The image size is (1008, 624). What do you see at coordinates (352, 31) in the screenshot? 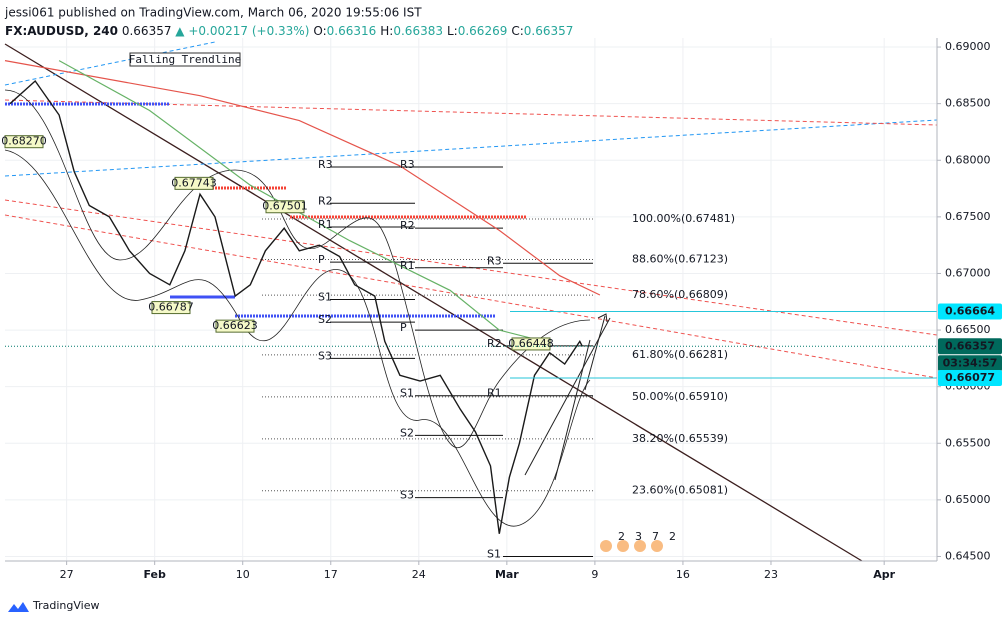
I see `ohlc-value: 0.66316` at bounding box center [352, 31].